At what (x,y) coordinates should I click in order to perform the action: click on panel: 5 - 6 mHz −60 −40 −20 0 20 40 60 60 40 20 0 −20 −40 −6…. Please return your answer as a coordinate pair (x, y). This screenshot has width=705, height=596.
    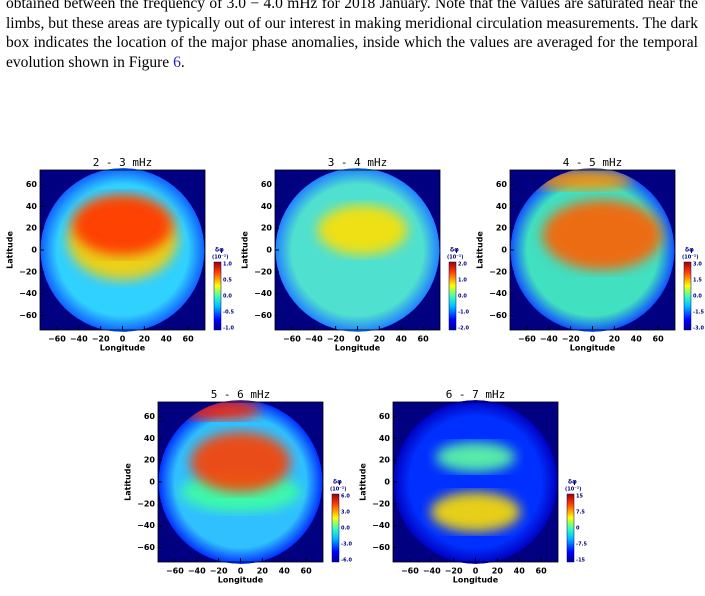
    Looking at the image, I should click on (238, 486).